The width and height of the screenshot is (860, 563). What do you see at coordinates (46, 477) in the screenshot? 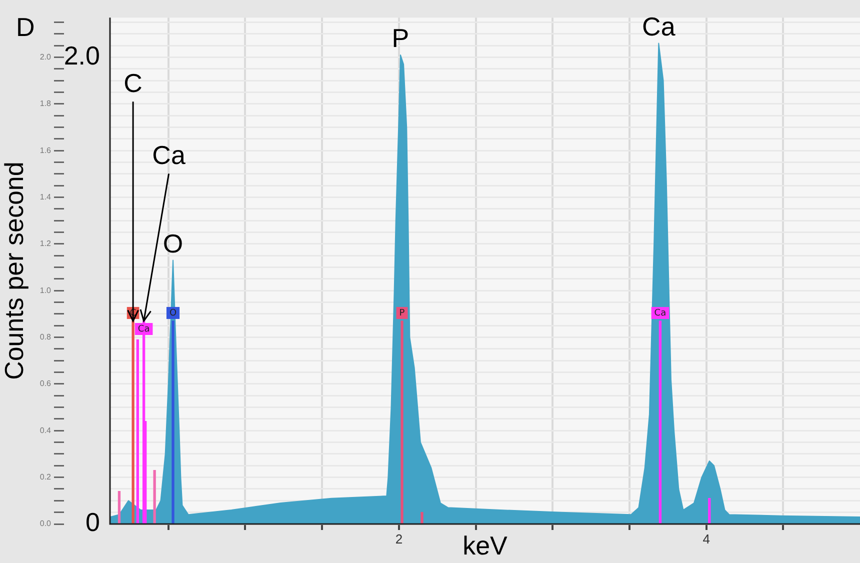
I see `y-tick-label: 0.2` at bounding box center [46, 477].